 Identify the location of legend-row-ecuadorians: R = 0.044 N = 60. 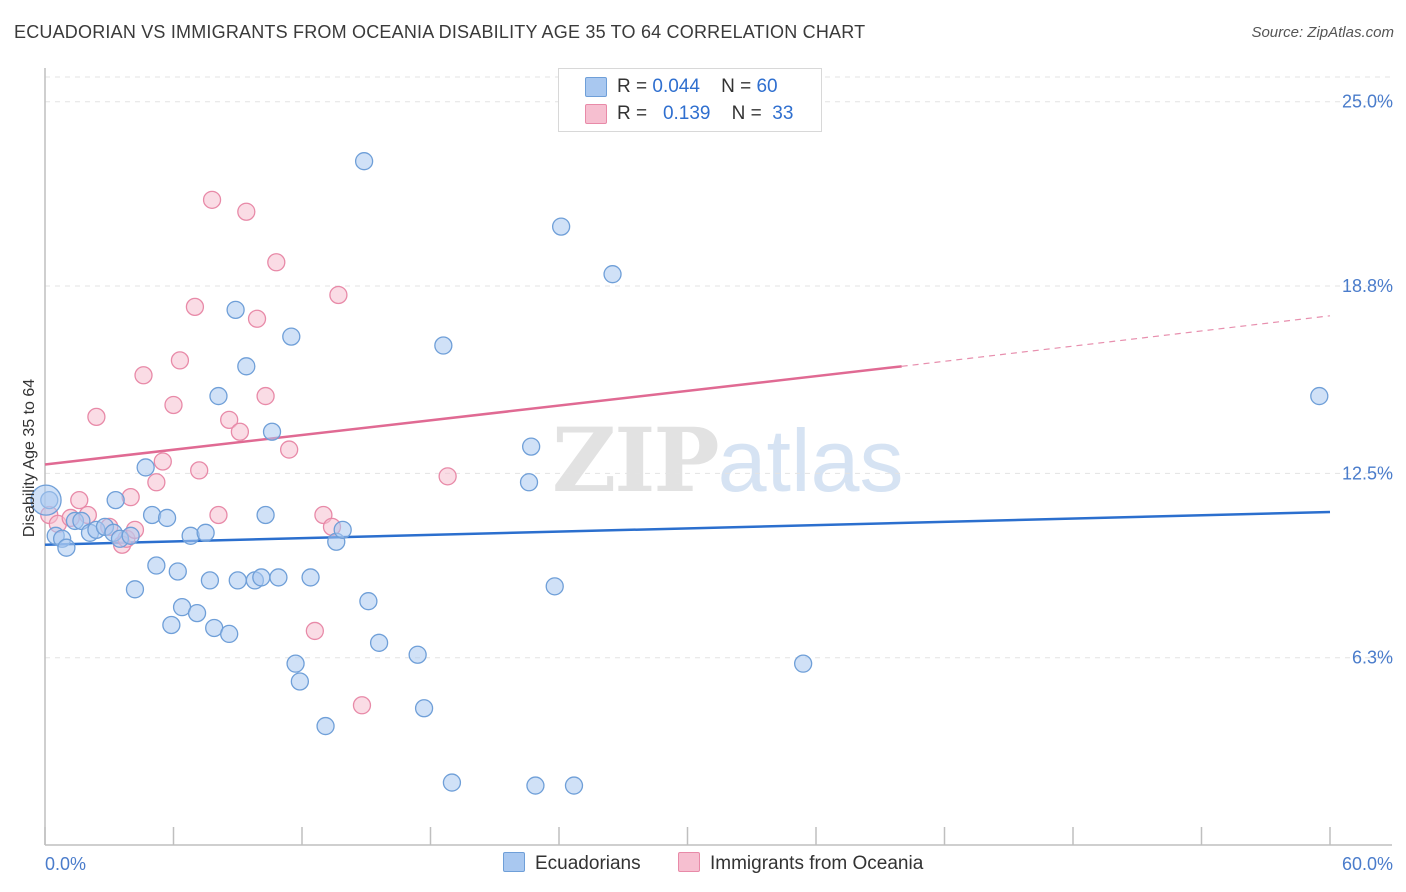
(697, 87).